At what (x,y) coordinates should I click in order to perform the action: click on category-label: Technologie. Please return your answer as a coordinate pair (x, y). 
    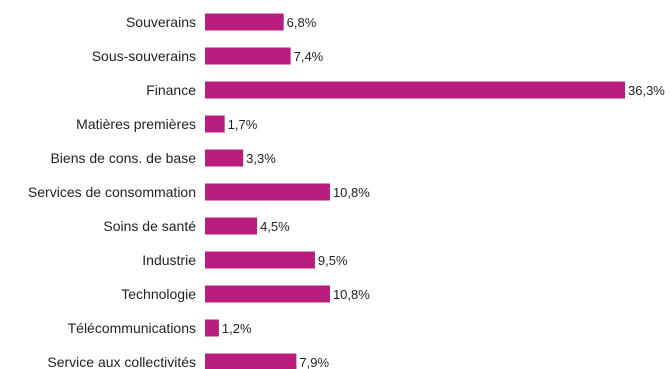
    Looking at the image, I should click on (158, 294).